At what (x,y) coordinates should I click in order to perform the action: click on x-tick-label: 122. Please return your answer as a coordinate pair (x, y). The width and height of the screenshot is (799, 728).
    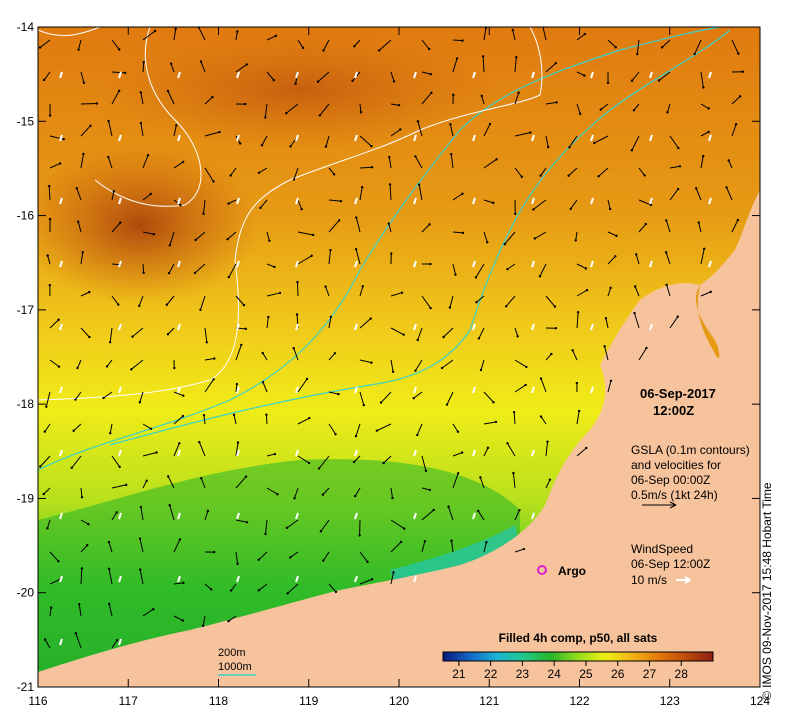
    Looking at the image, I should click on (579, 701).